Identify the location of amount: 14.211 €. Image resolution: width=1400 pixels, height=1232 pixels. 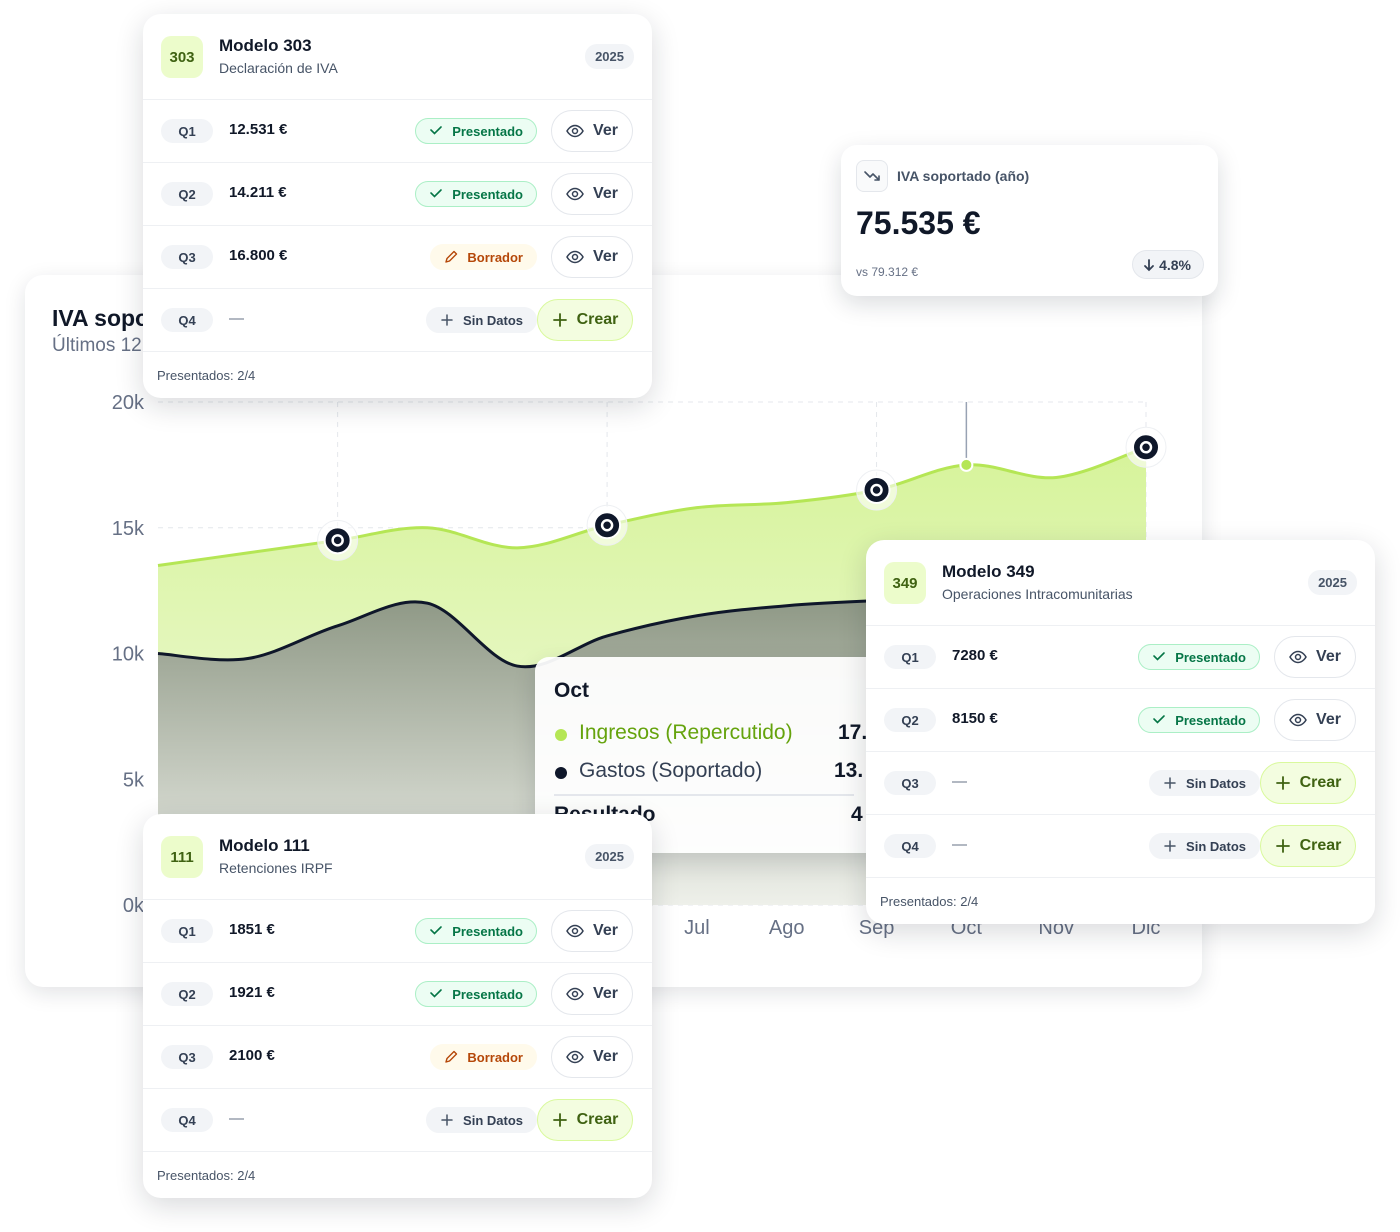
(258, 192).